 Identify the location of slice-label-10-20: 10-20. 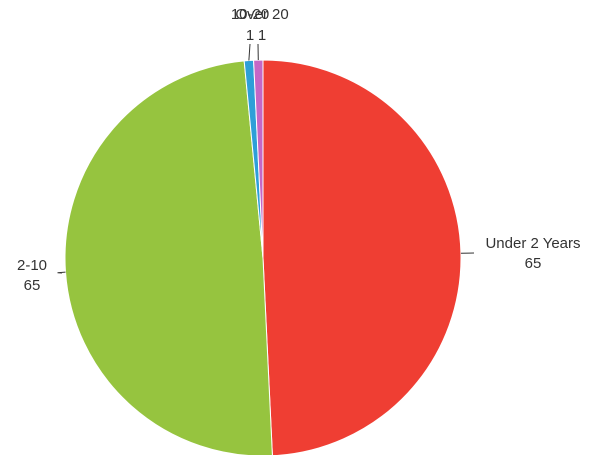
(250, 14).